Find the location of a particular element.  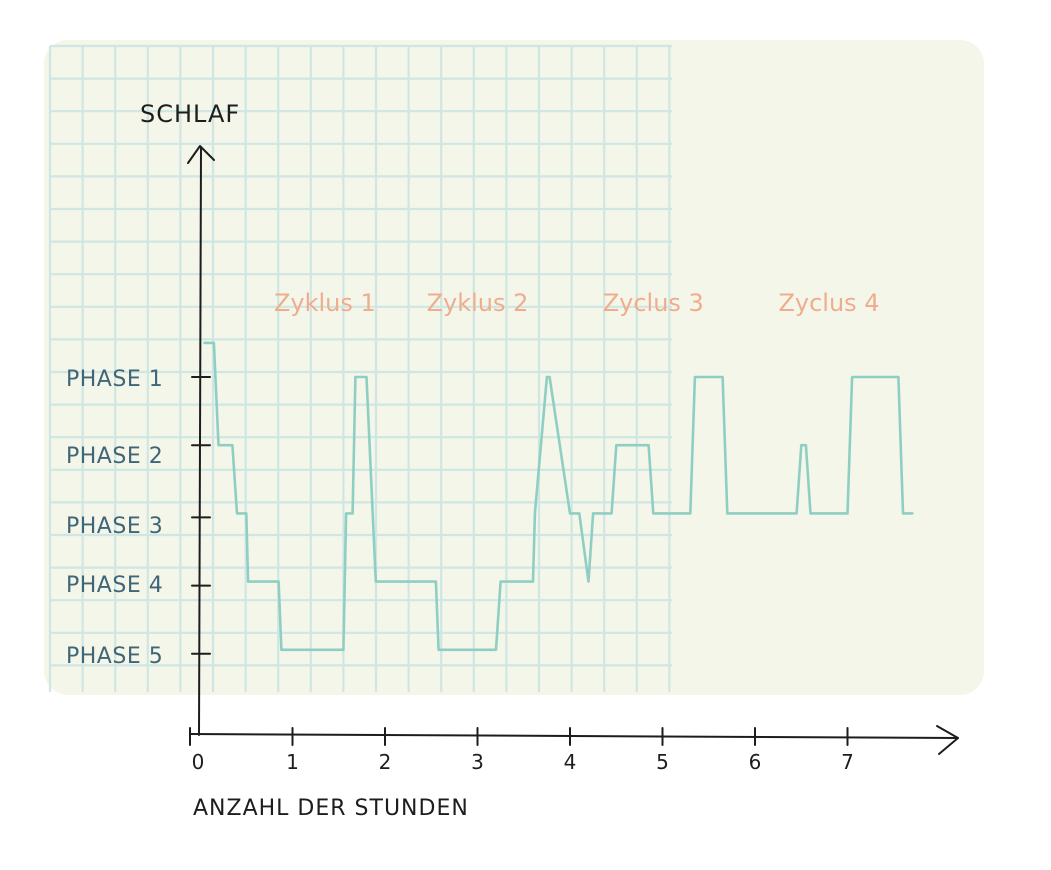

y-tick-label: PHASE 1 is located at coordinates (114, 379).